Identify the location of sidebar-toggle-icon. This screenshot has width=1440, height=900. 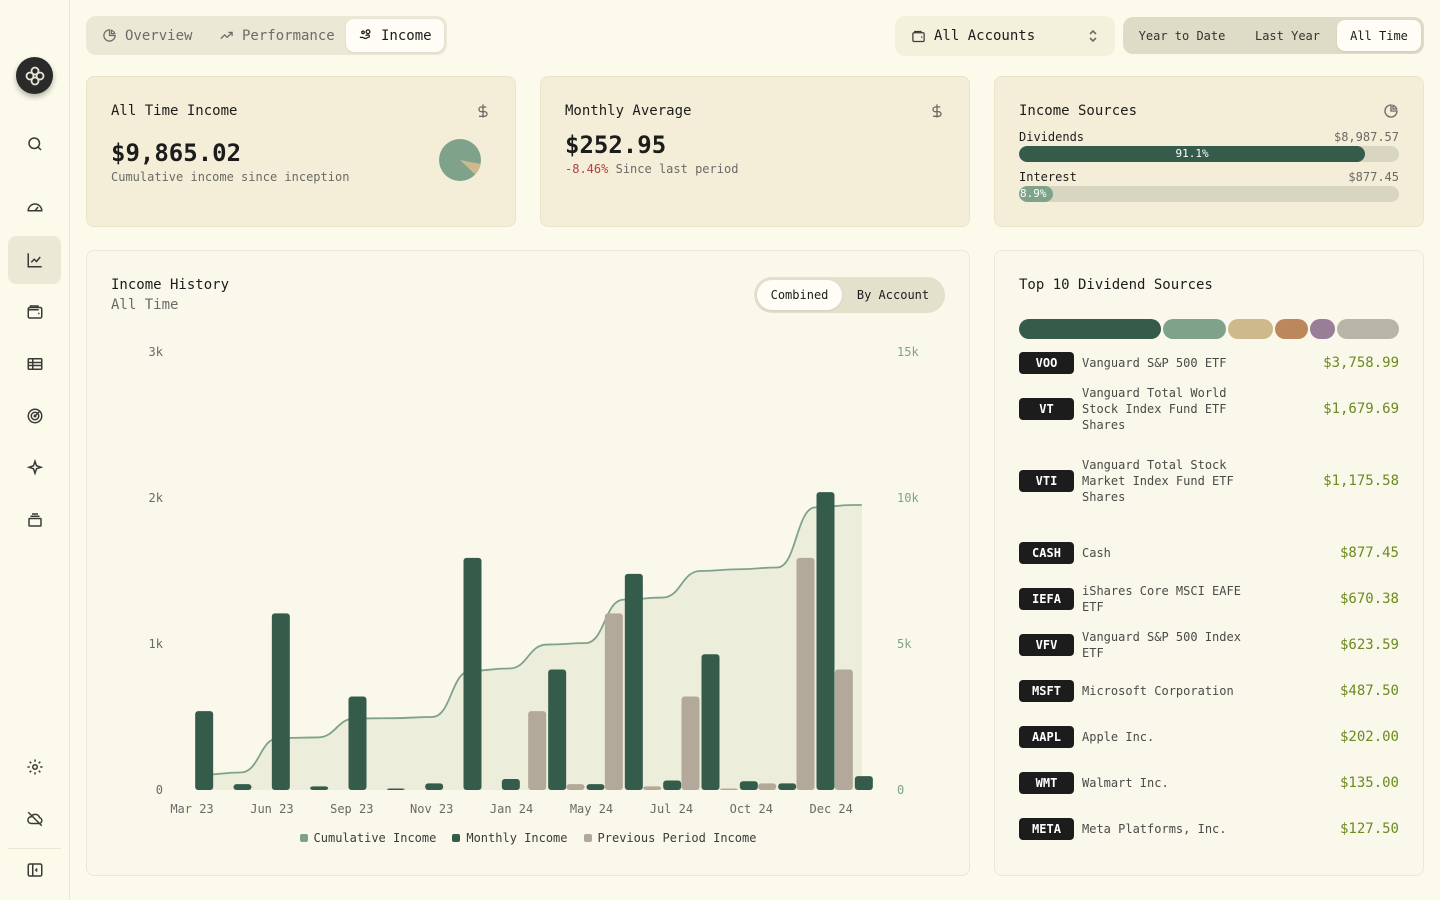
(34, 870).